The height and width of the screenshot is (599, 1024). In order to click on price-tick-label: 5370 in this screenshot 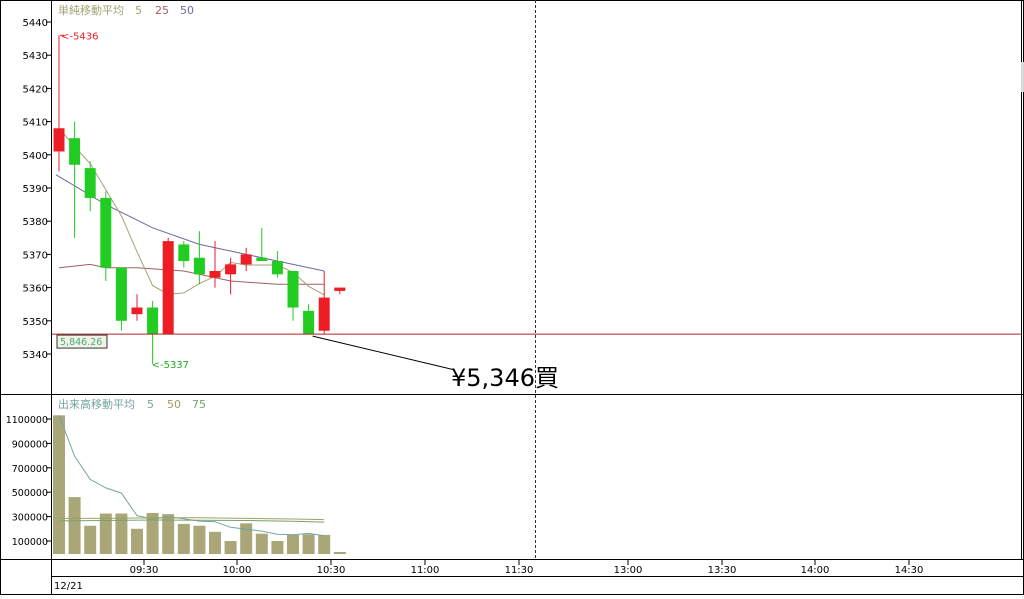, I will do `click(35, 255)`.